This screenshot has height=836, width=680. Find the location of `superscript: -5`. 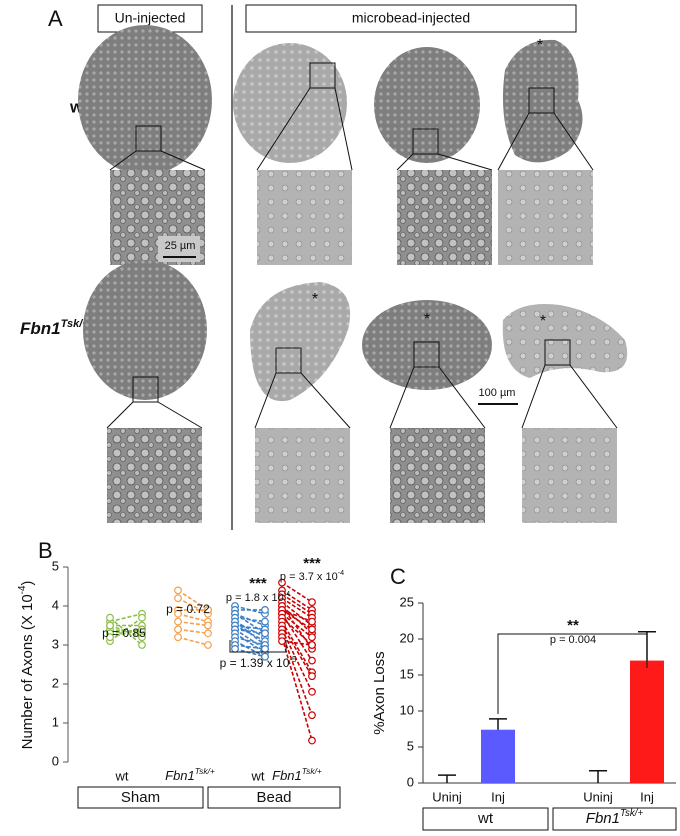

superscript: -5 is located at coordinates (293, 659).